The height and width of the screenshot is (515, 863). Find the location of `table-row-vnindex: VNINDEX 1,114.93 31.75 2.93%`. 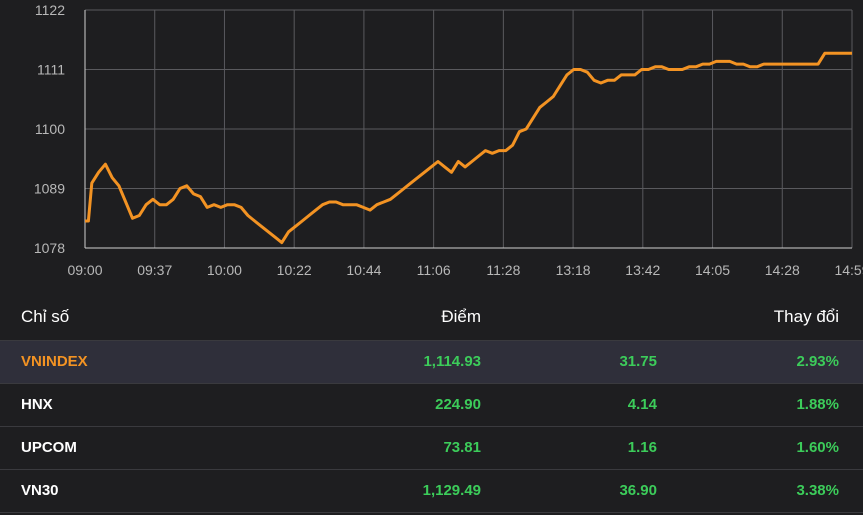

table-row-vnindex: VNINDEX 1,114.93 31.75 2.93% is located at coordinates (431, 362).